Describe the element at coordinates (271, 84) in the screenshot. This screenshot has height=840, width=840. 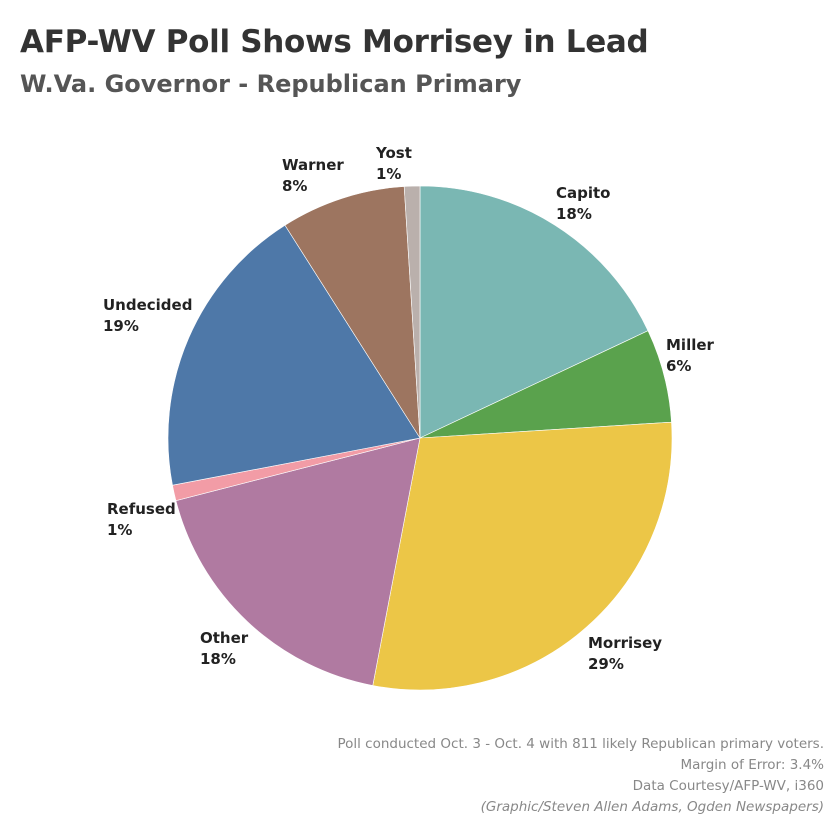
I see `chart-subtitle: W.Va. Governor - Republican Primary` at that location.